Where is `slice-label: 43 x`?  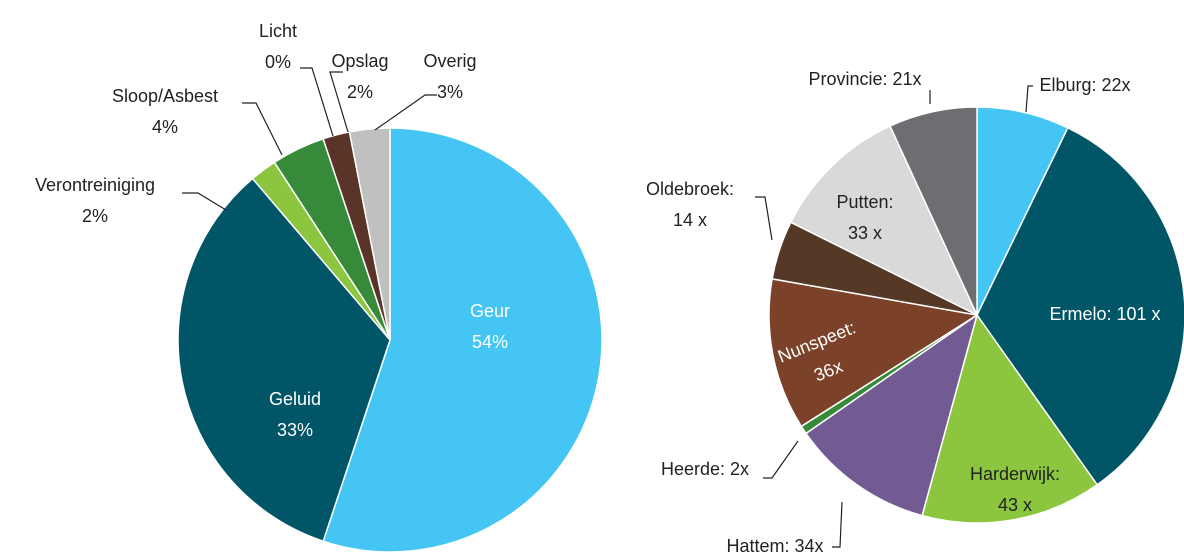 slice-label: 43 x is located at coordinates (1015, 505).